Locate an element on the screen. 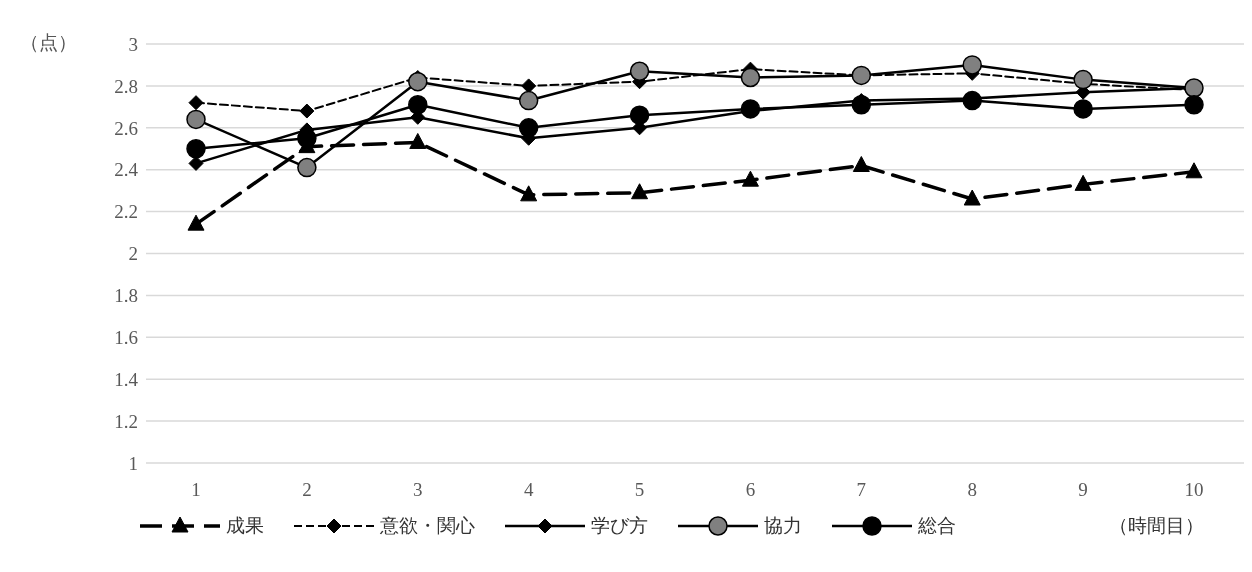  x-tick-label: 4 is located at coordinates (528, 490).